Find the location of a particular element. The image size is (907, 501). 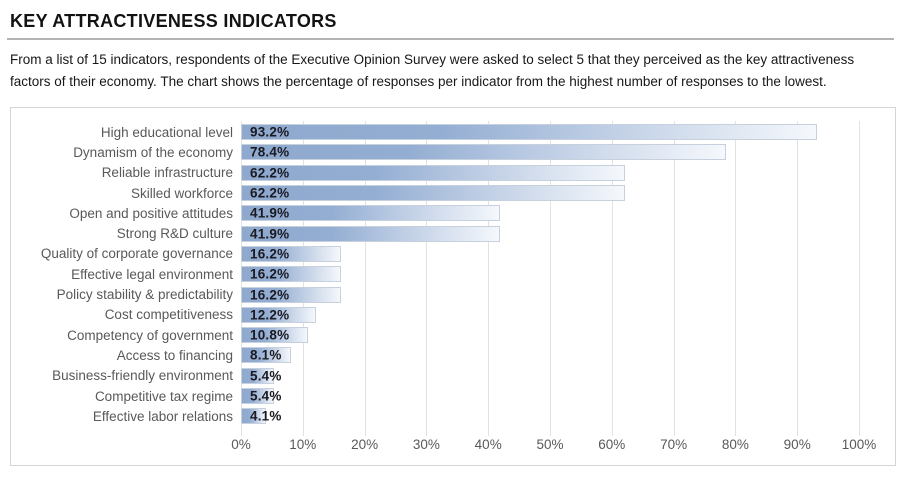

x-tick-label: 60% is located at coordinates (612, 445).